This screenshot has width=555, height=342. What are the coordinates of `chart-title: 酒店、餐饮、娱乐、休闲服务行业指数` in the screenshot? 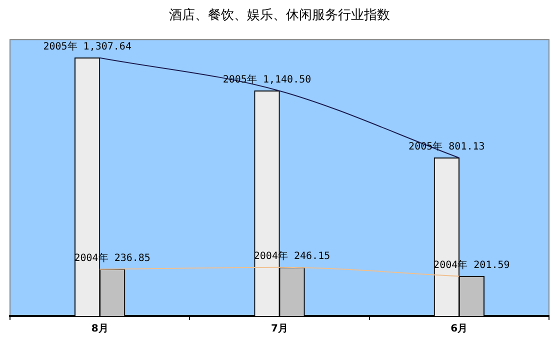 It's located at (279, 15).